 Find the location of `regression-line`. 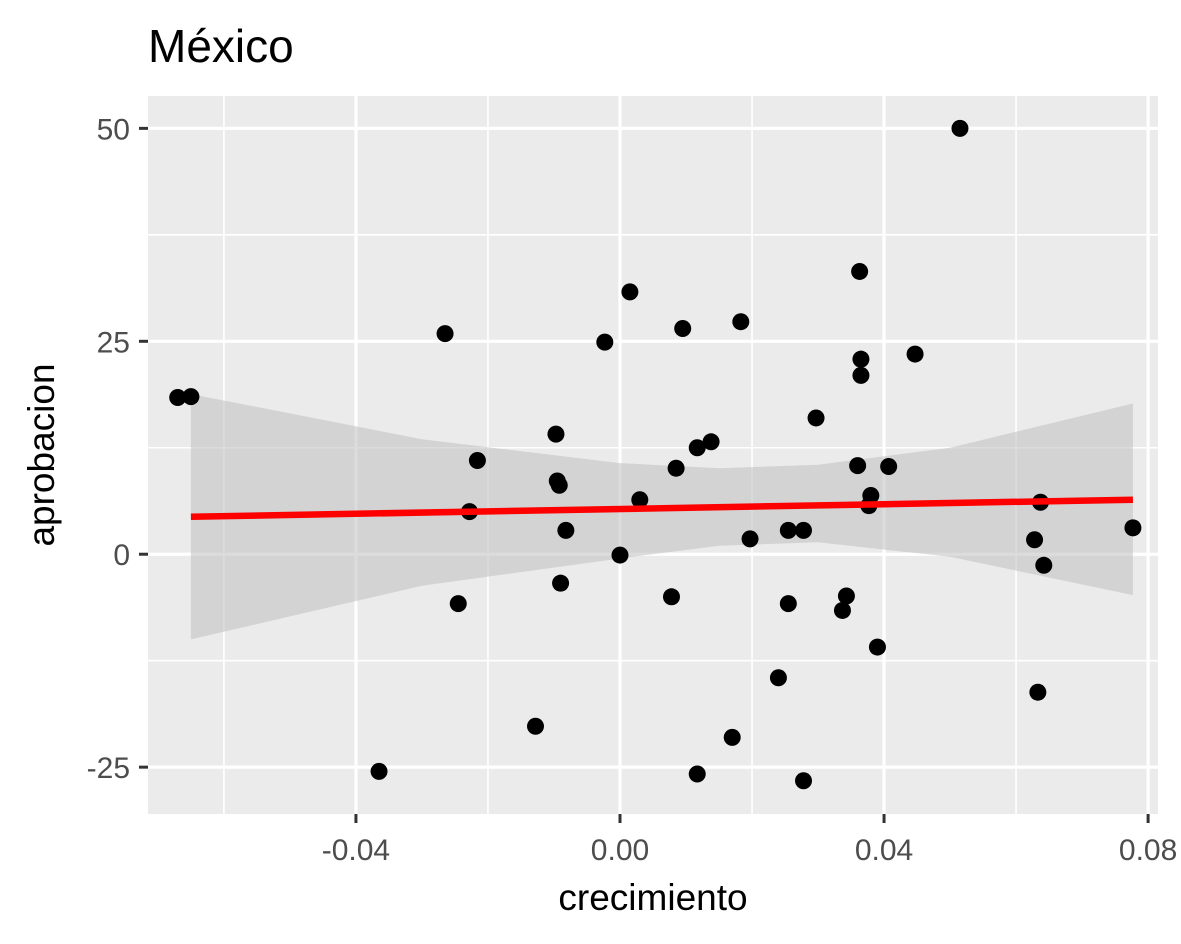

regression-line is located at coordinates (661, 508).